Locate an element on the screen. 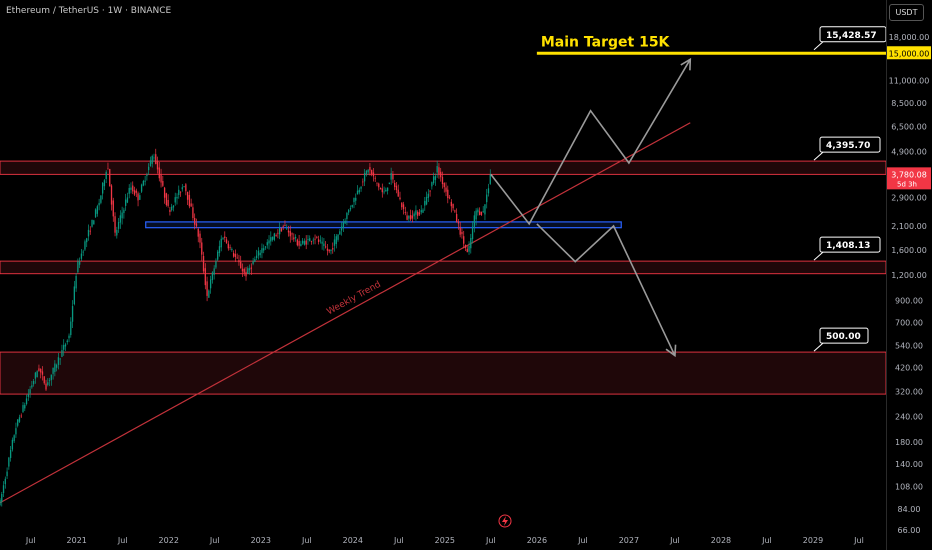 This screenshot has width=932, height=550. support-box is located at coordinates (383, 225).